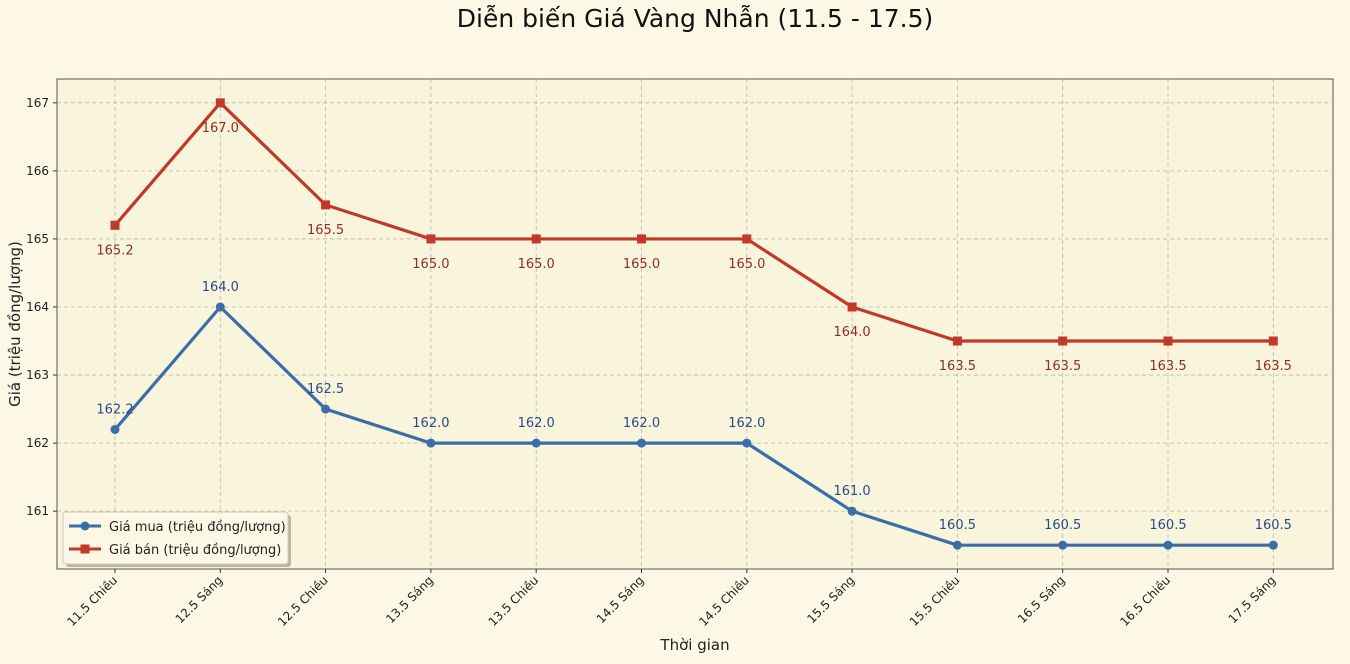 The width and height of the screenshot is (1350, 664). I want to click on y-tick-label: 165, so click(37, 239).